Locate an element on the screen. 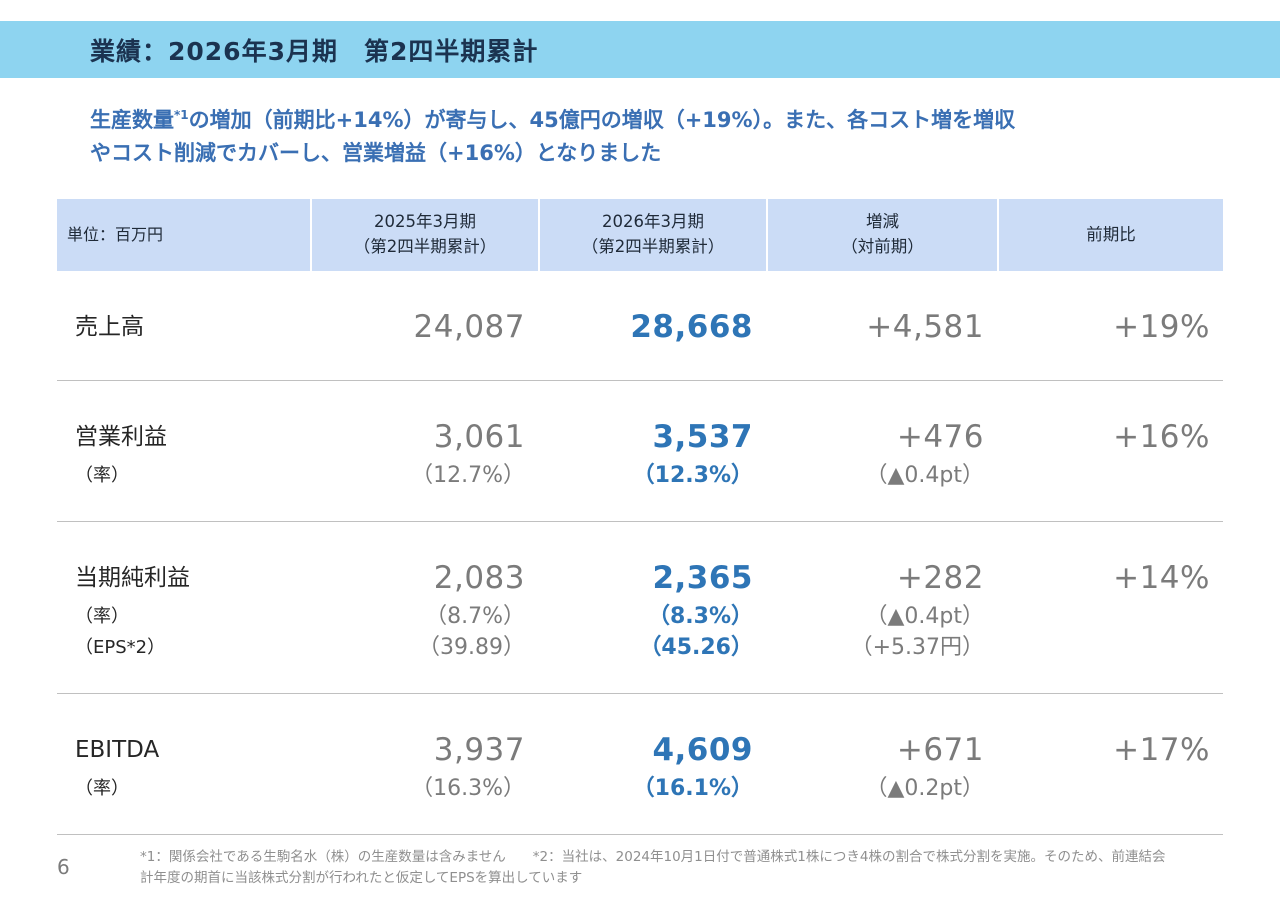  row-label: 当期純利益 is located at coordinates (132, 578).